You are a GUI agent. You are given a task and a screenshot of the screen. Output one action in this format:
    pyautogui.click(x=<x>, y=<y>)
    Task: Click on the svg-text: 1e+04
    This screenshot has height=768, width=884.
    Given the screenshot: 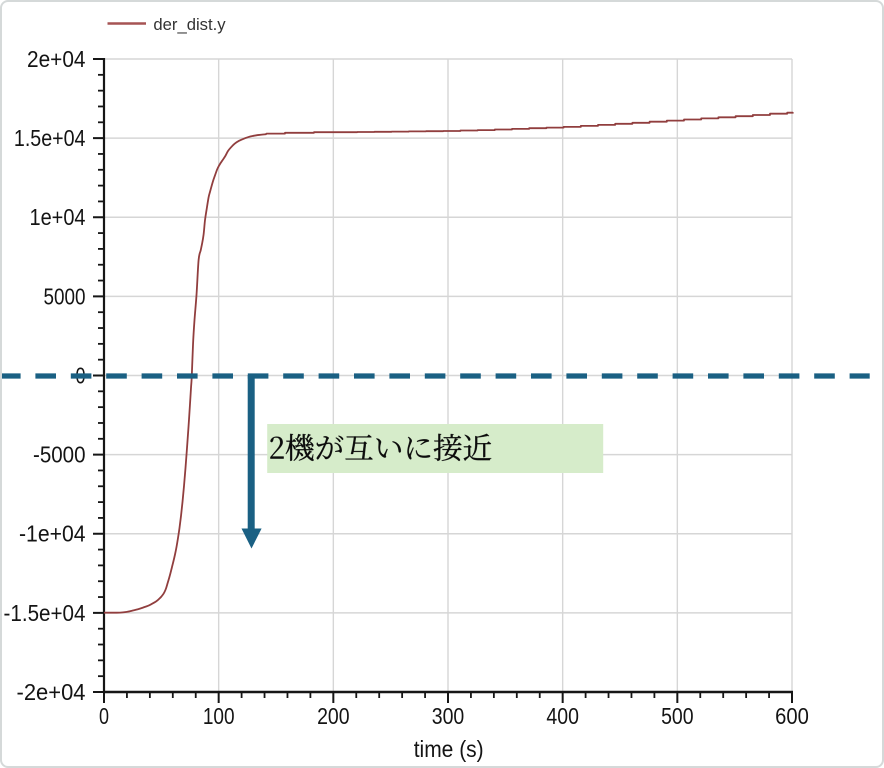 What is the action you would take?
    pyautogui.click(x=58, y=217)
    